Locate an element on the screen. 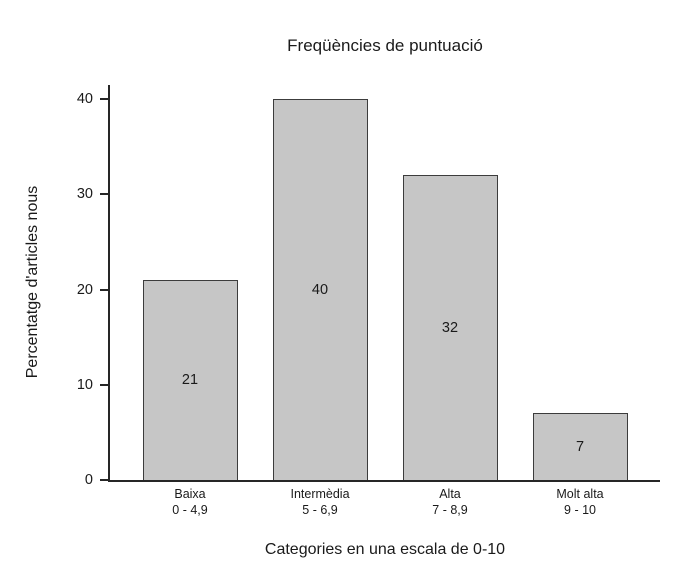 The image size is (700, 579). category-name: Molt alta is located at coordinates (580, 494).